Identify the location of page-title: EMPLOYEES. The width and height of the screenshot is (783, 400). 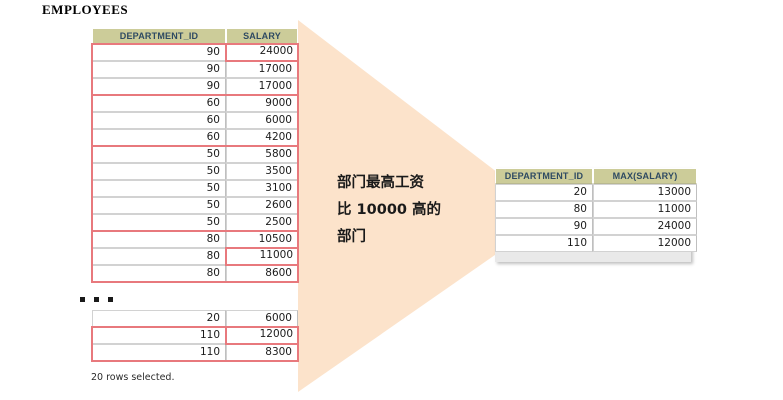
(85, 9).